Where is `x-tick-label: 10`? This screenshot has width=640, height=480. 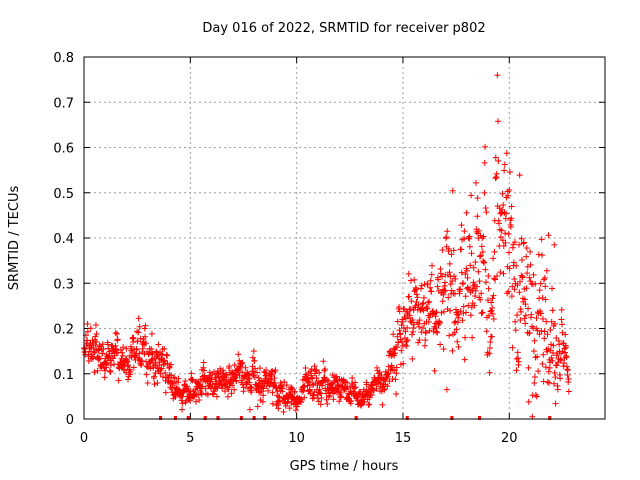 x-tick-label: 10 is located at coordinates (296, 438).